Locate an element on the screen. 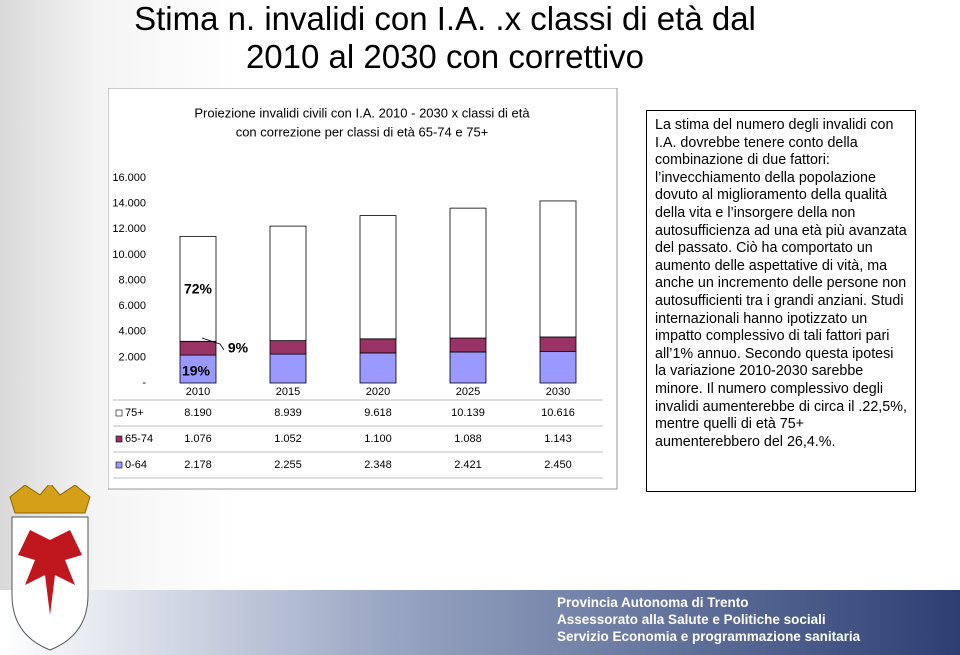  y-tick-label: 12.000 is located at coordinates (129, 229).